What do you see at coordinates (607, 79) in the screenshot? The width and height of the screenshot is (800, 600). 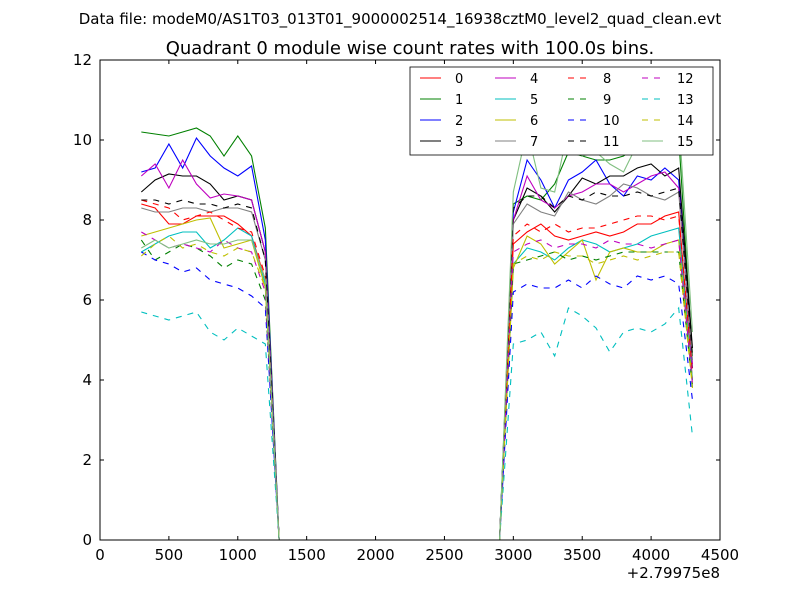 I see `legend-label-8: 8` at bounding box center [607, 79].